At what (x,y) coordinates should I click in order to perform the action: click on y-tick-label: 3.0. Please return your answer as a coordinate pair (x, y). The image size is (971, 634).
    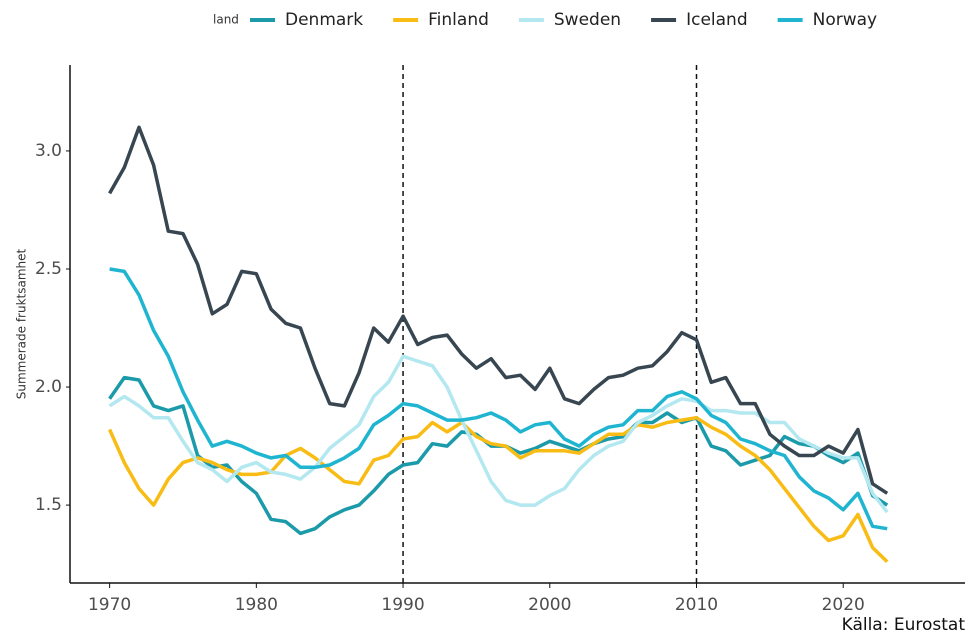
    Looking at the image, I should click on (48, 151).